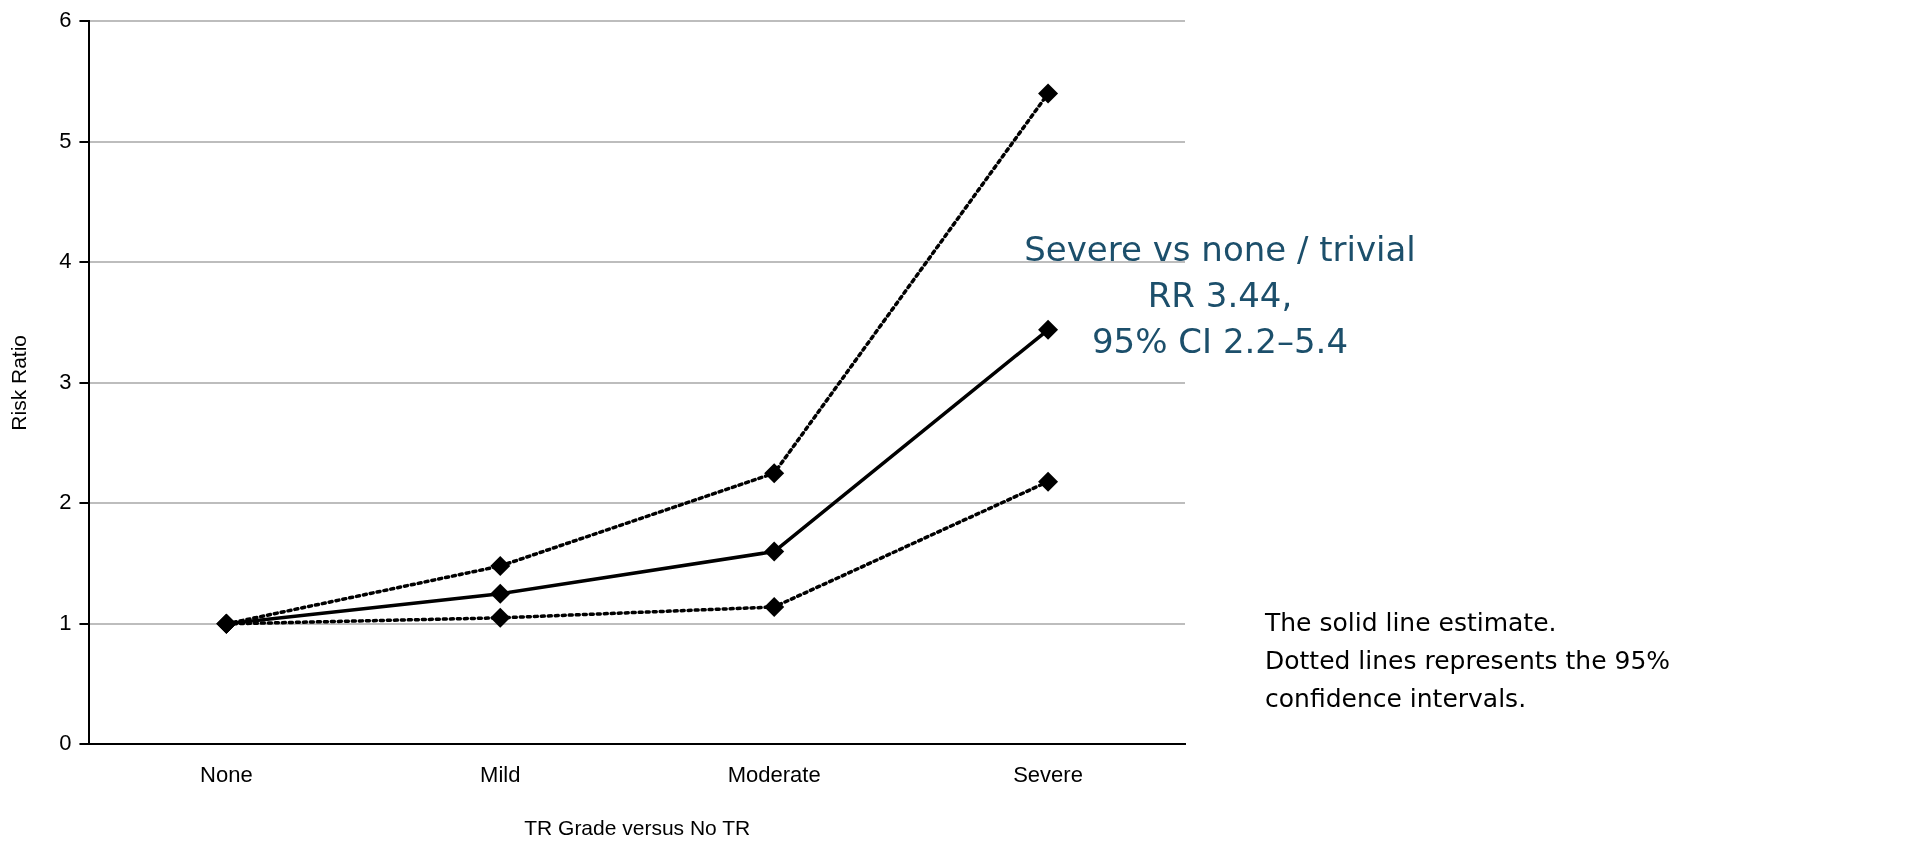 The height and width of the screenshot is (854, 1918). What do you see at coordinates (774, 774) in the screenshot?
I see `x-tick-label: Moderate` at bounding box center [774, 774].